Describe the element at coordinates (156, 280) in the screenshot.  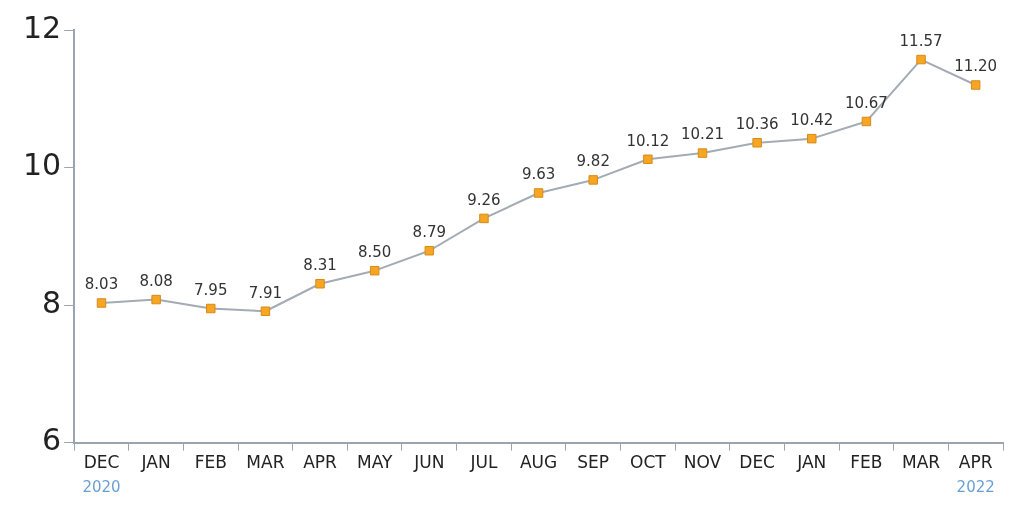
I see `data-label: 8.08` at that location.